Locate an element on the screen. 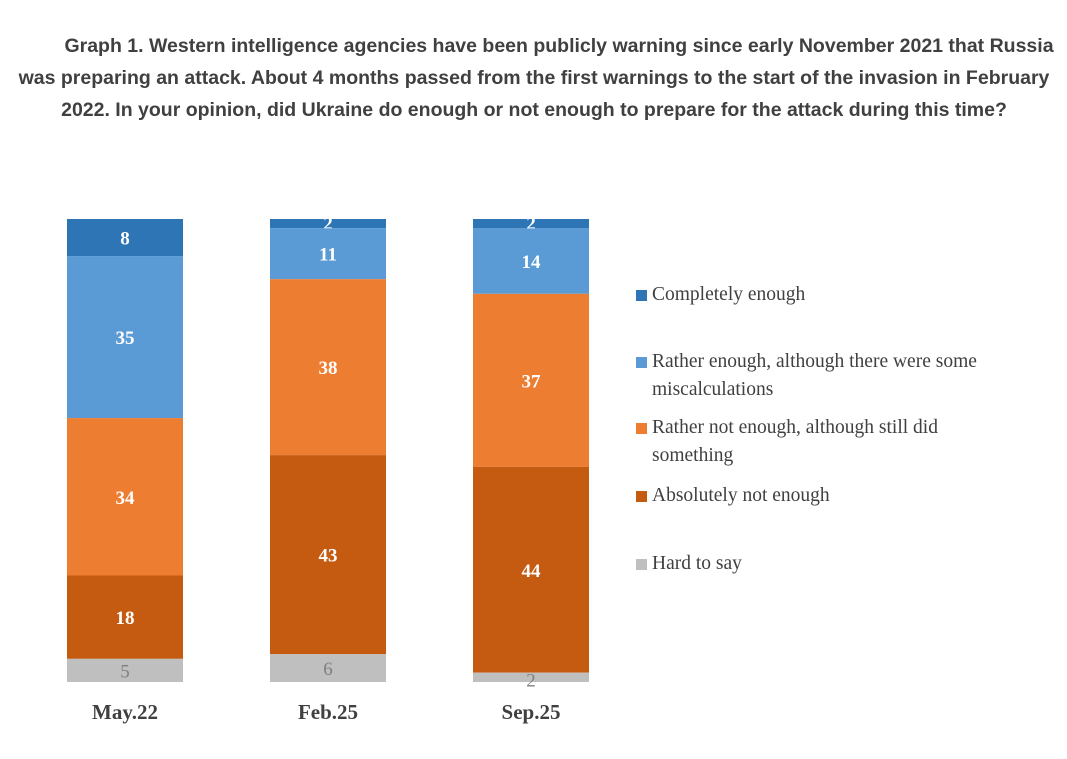 The width and height of the screenshot is (1067, 759). legend-label: Hard to say is located at coordinates (697, 563).